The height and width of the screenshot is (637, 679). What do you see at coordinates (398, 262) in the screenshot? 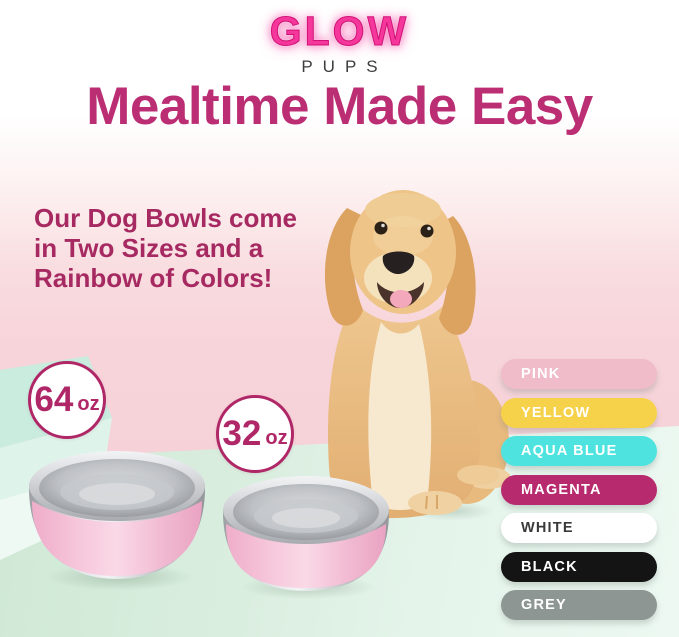
I see `puppy-nose` at bounding box center [398, 262].